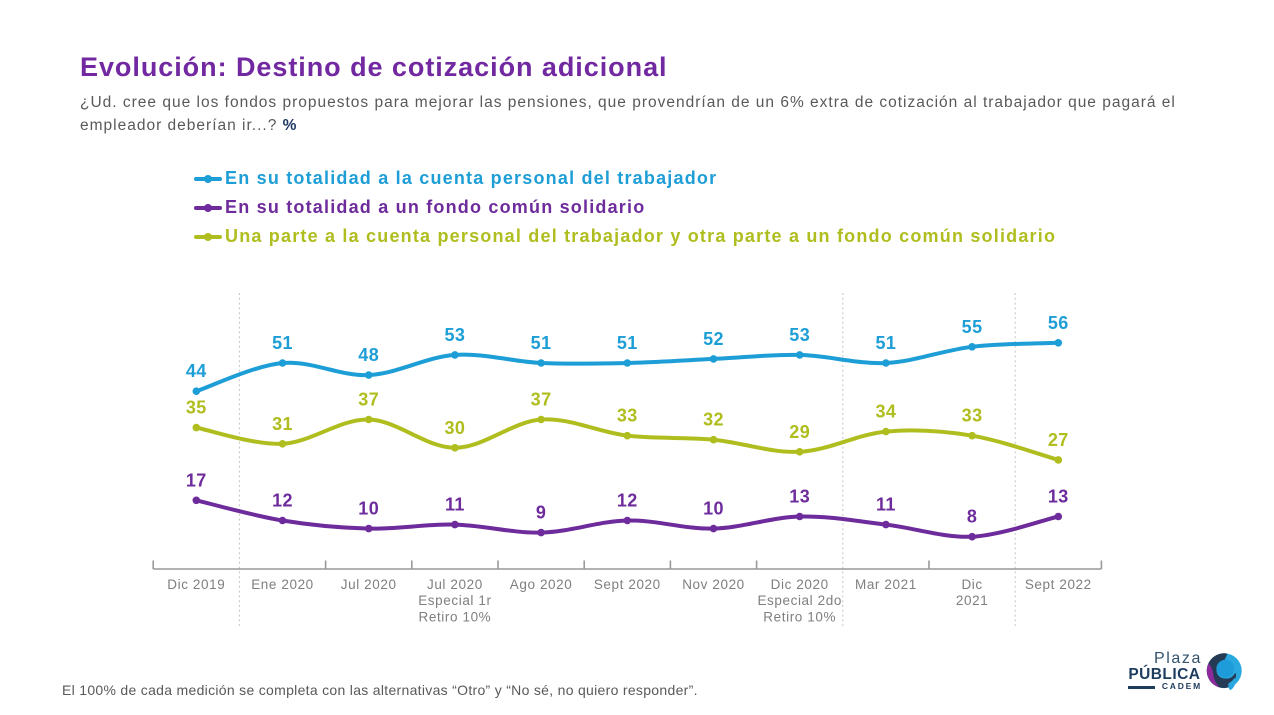 Image resolution: width=1274 pixels, height=715 pixels. Describe the element at coordinates (1058, 440) in the screenshot. I see `svg-text: 27` at that location.